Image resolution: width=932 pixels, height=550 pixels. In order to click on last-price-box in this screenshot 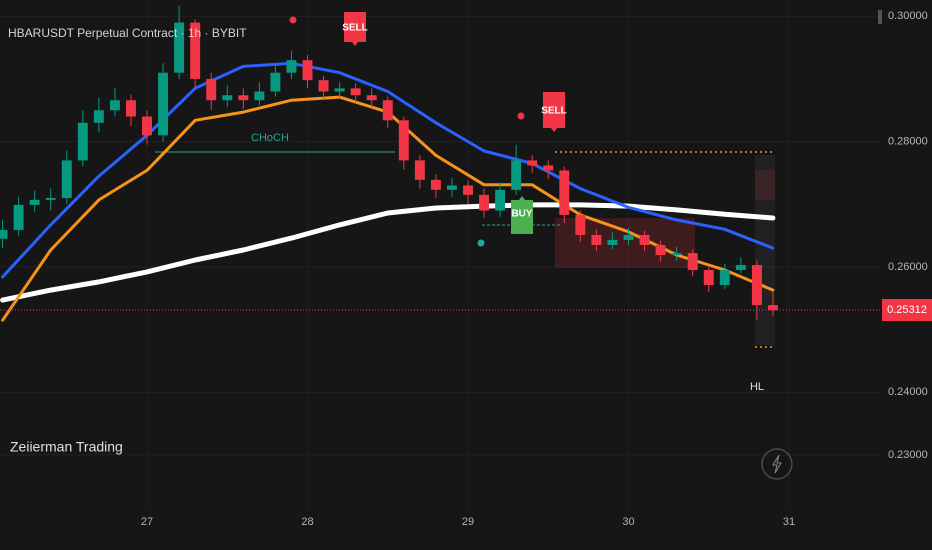, I will do `click(907, 310)`.